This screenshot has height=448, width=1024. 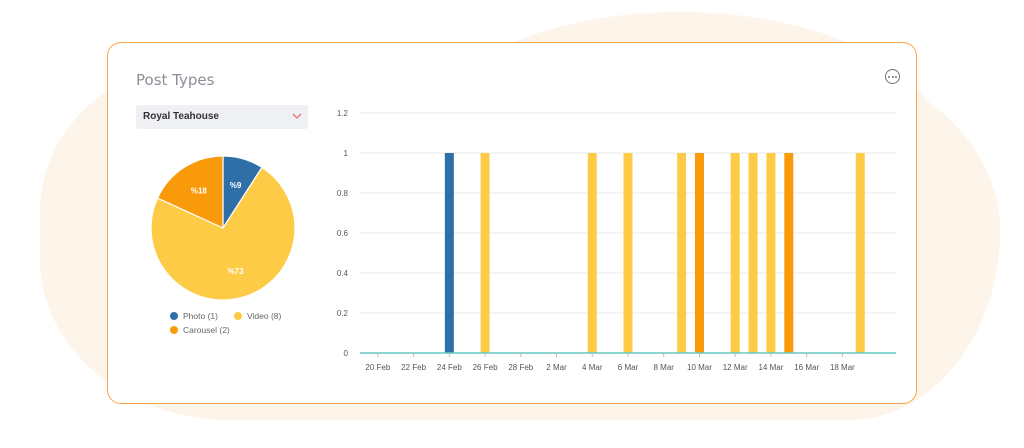 What do you see at coordinates (343, 313) in the screenshot?
I see `y-tick-label: 0.2` at bounding box center [343, 313].